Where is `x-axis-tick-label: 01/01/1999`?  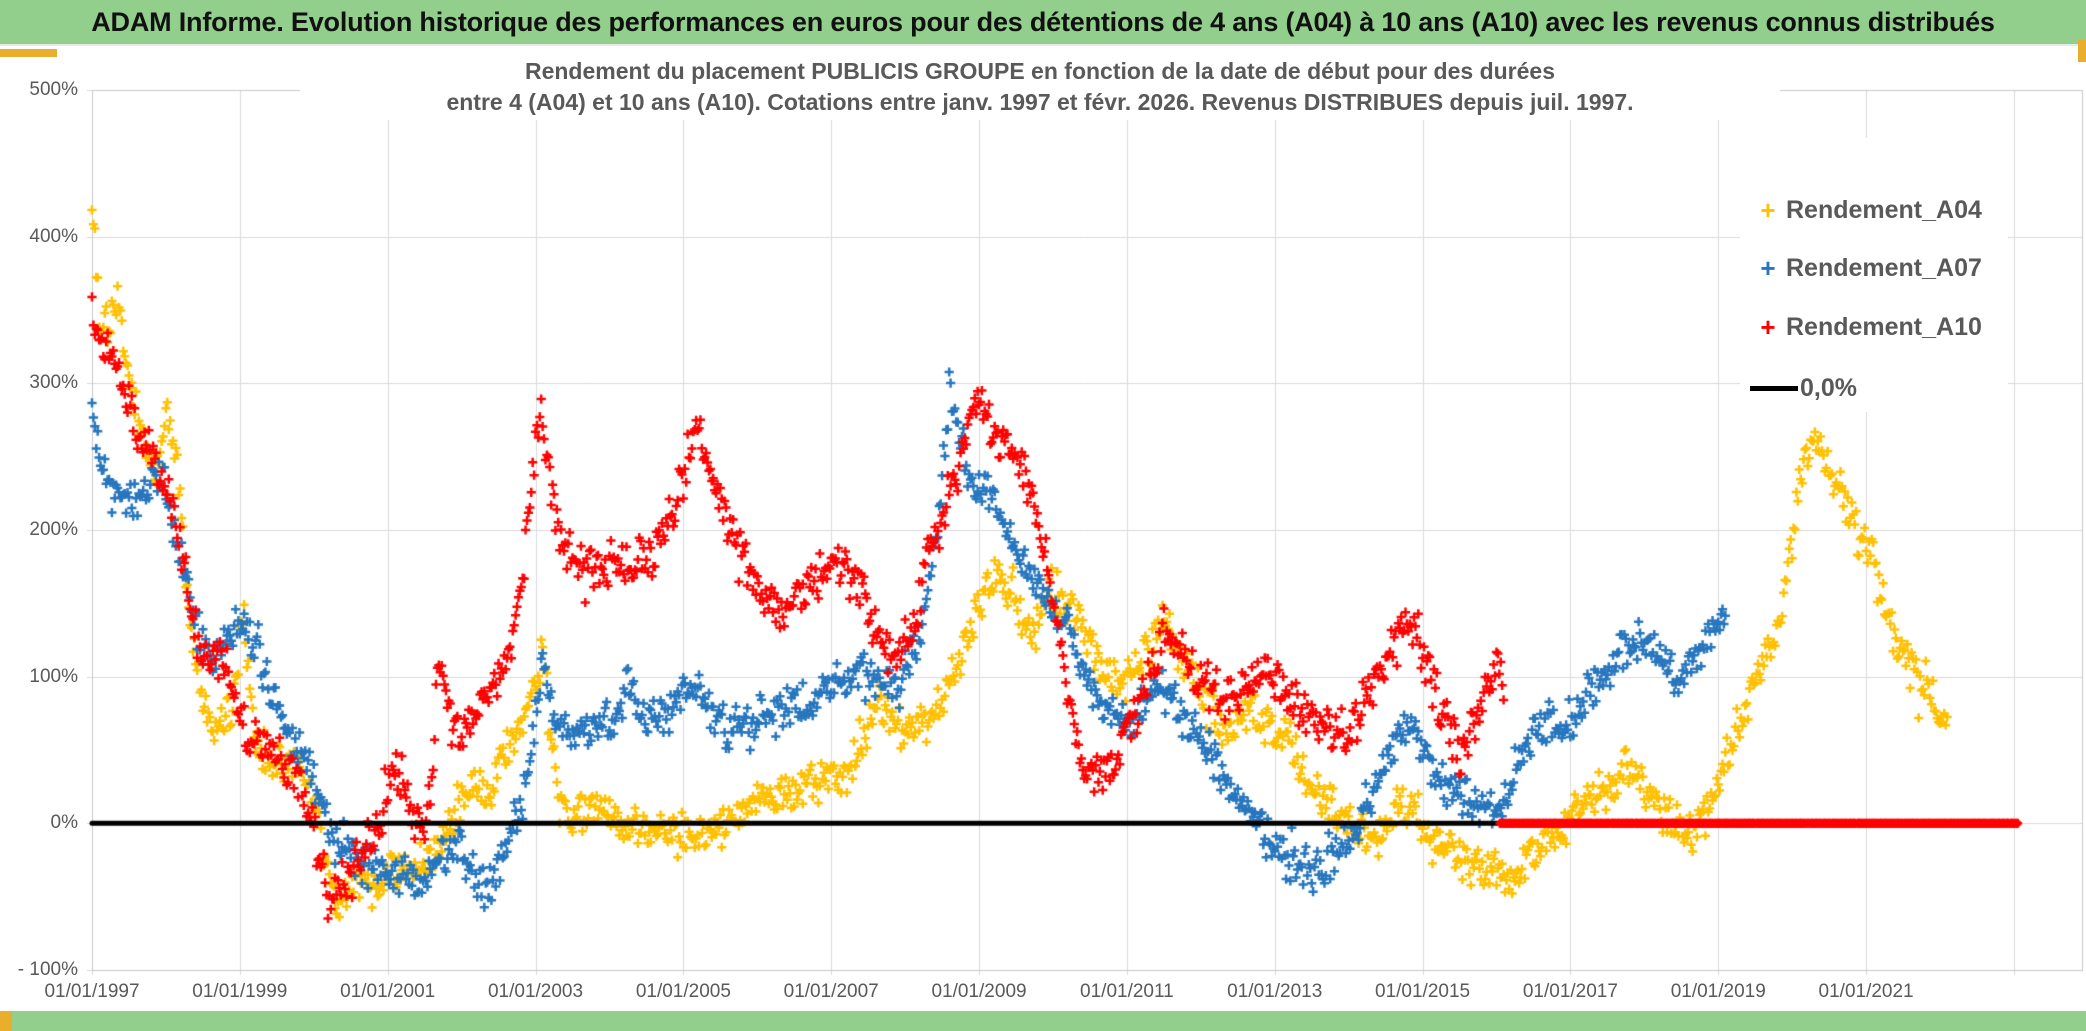 x-axis-tick-label: 01/01/1999 is located at coordinates (240, 991).